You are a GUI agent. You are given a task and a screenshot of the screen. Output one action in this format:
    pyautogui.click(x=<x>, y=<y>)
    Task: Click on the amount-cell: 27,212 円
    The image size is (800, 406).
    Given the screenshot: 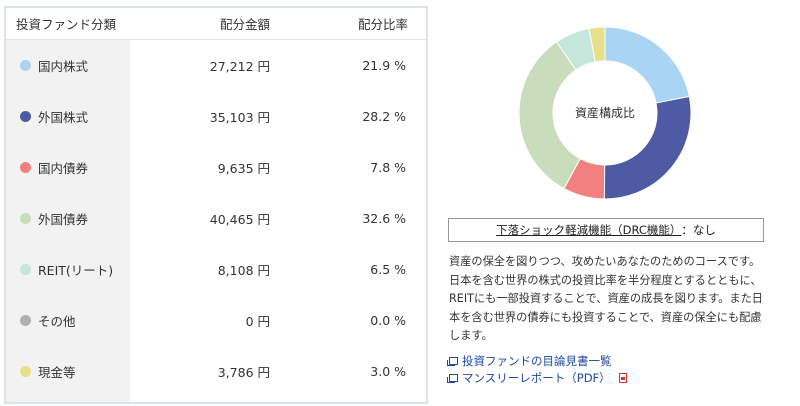 What is the action you would take?
    pyautogui.click(x=239, y=66)
    